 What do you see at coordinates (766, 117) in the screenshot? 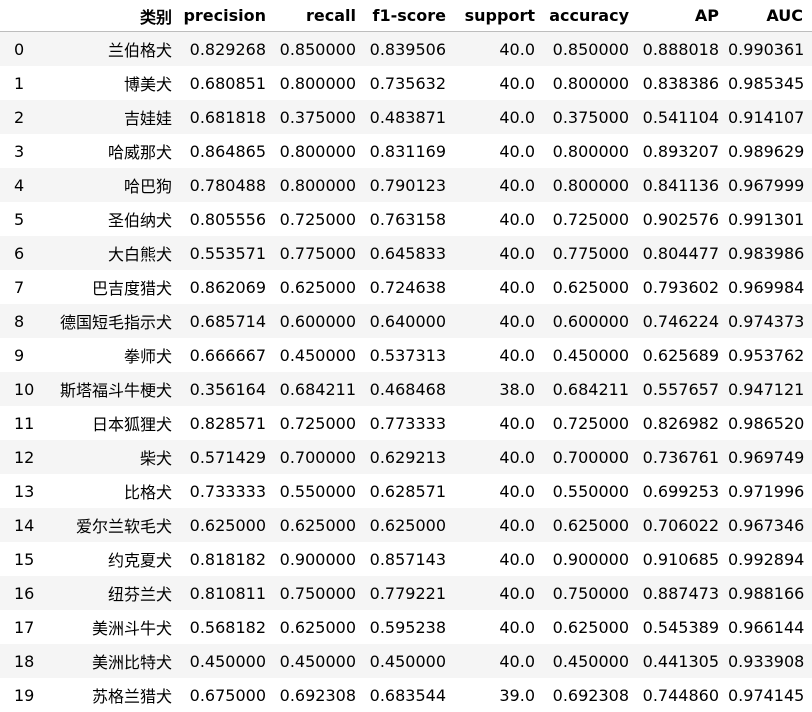
I see `cell-auc: 0.914107` at bounding box center [766, 117].